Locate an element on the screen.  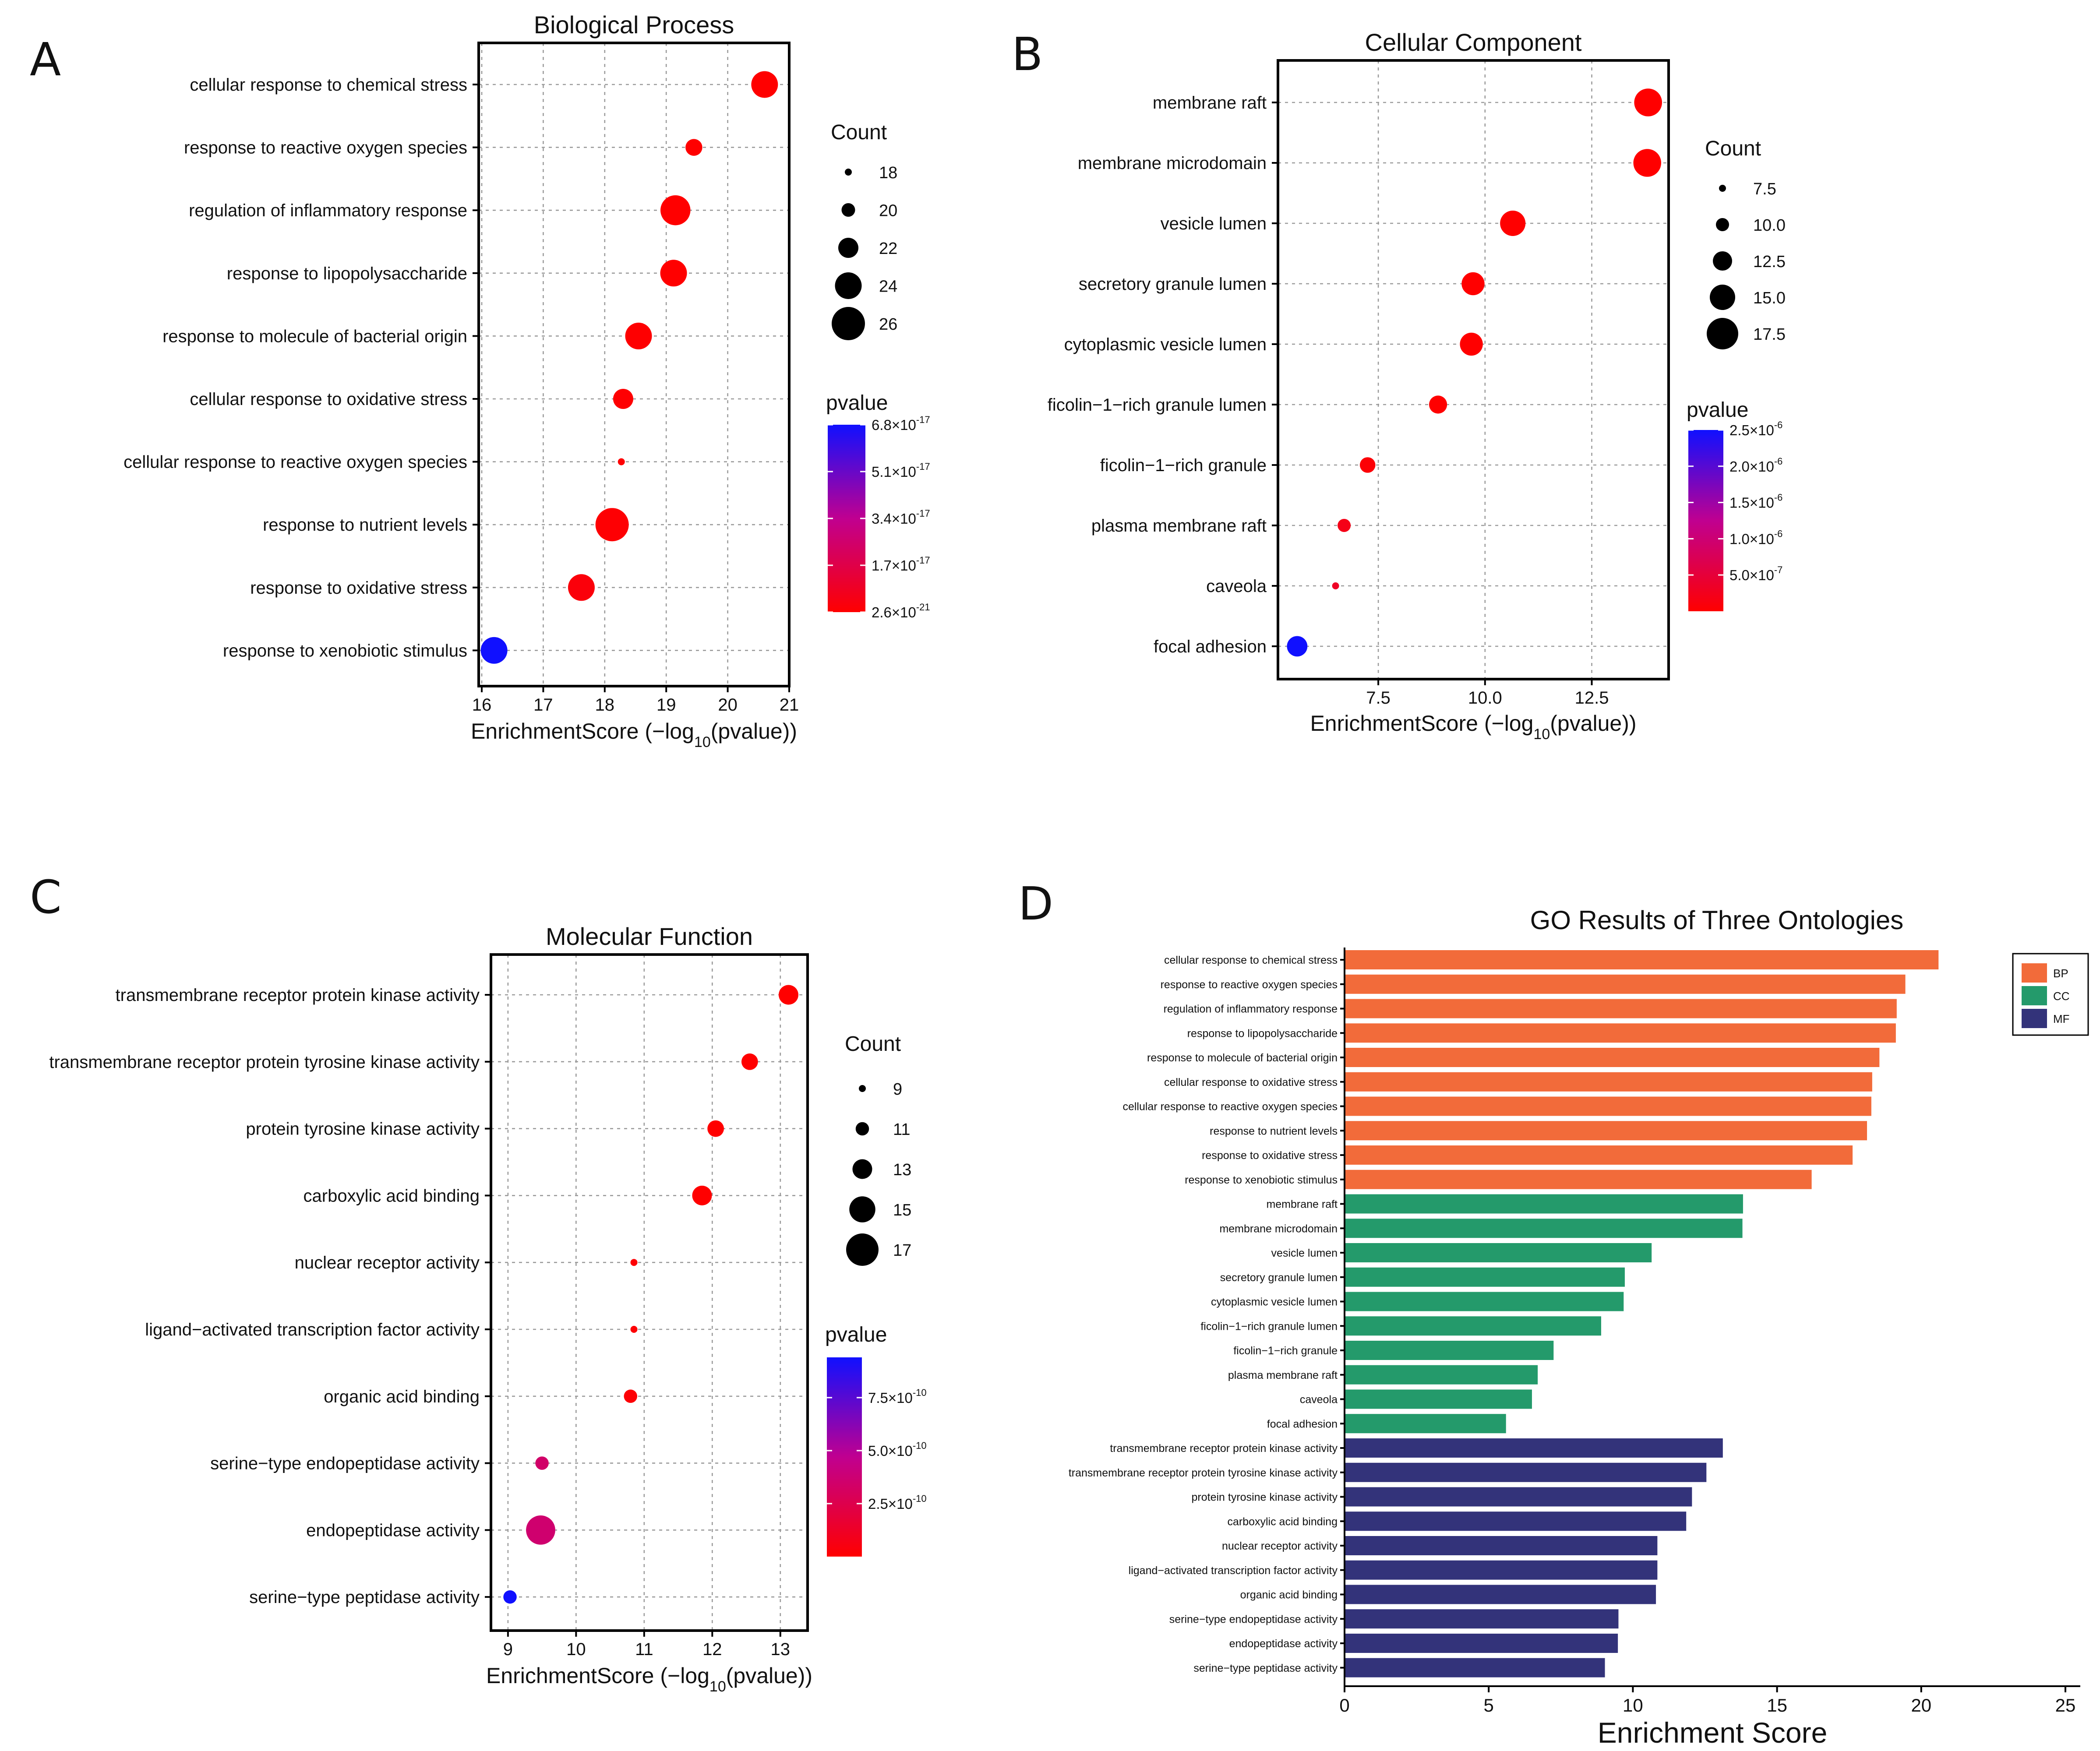
panel-letter-c: C is located at coordinates (46, 897).